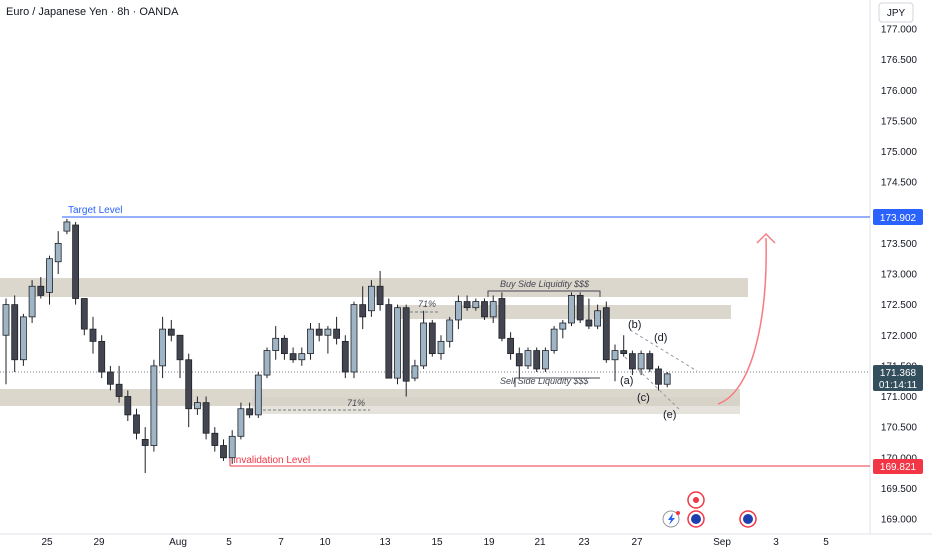  I want to click on time-axis: 25 29 Aug 5 7 10 13 15 19 21 23 27 Sep 3 5, so click(435, 542).